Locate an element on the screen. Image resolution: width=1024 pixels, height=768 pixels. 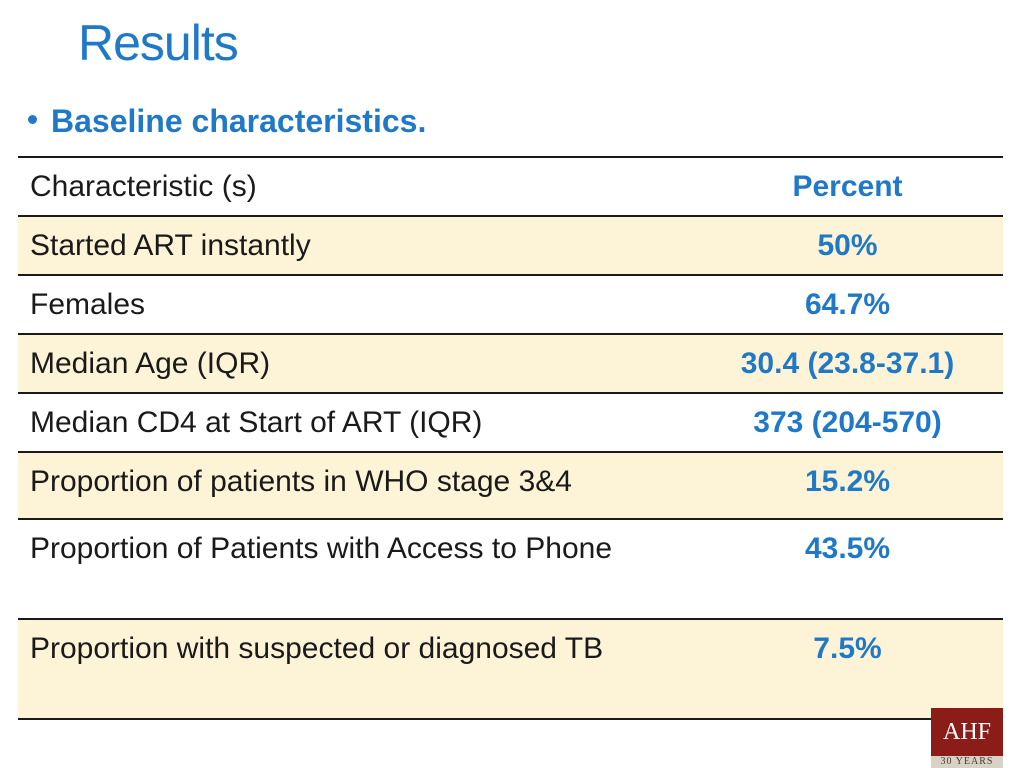
header-percent: Percent is located at coordinates (847, 186).